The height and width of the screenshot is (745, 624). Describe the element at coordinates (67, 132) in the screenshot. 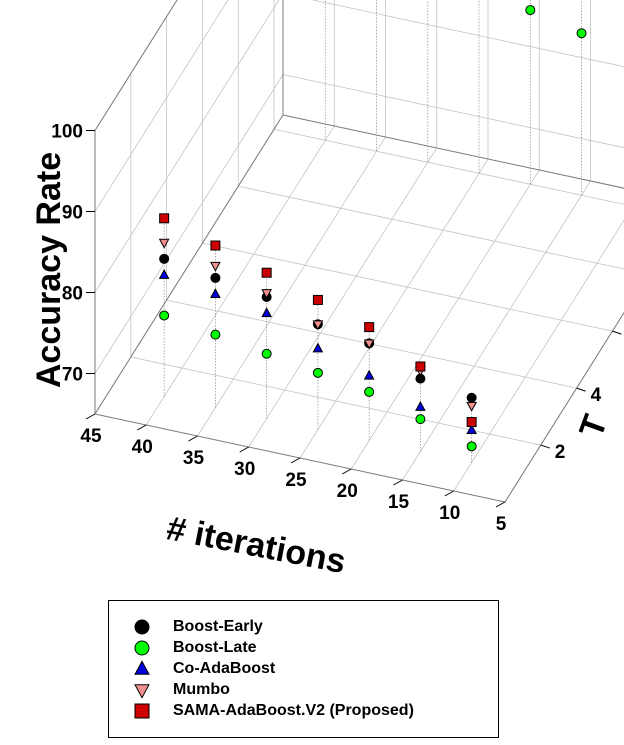

I see `z-tick-label: 100` at that location.